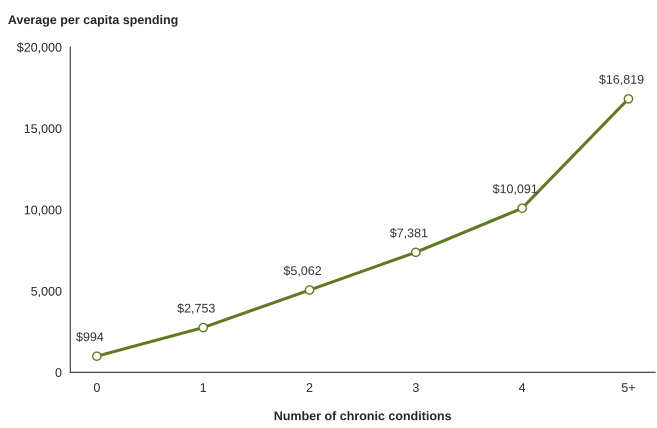  Describe the element at coordinates (59, 373) in the screenshot. I see `y-tick-label: 0` at that location.